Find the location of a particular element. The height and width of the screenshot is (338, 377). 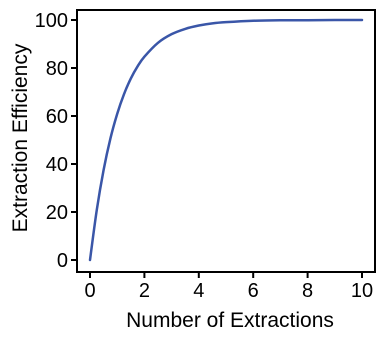

y-tick-label: 80 is located at coordinates (57, 69).